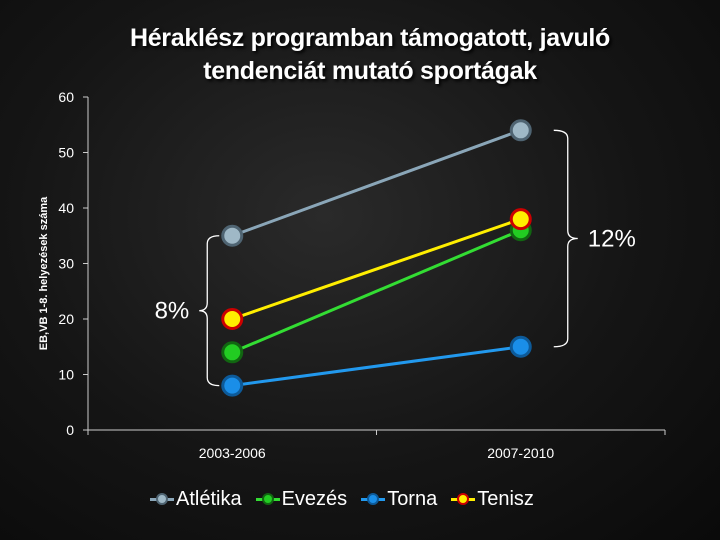 The height and width of the screenshot is (540, 720). What do you see at coordinates (612, 239) in the screenshot?
I see `annotation-label: 12%` at bounding box center [612, 239].